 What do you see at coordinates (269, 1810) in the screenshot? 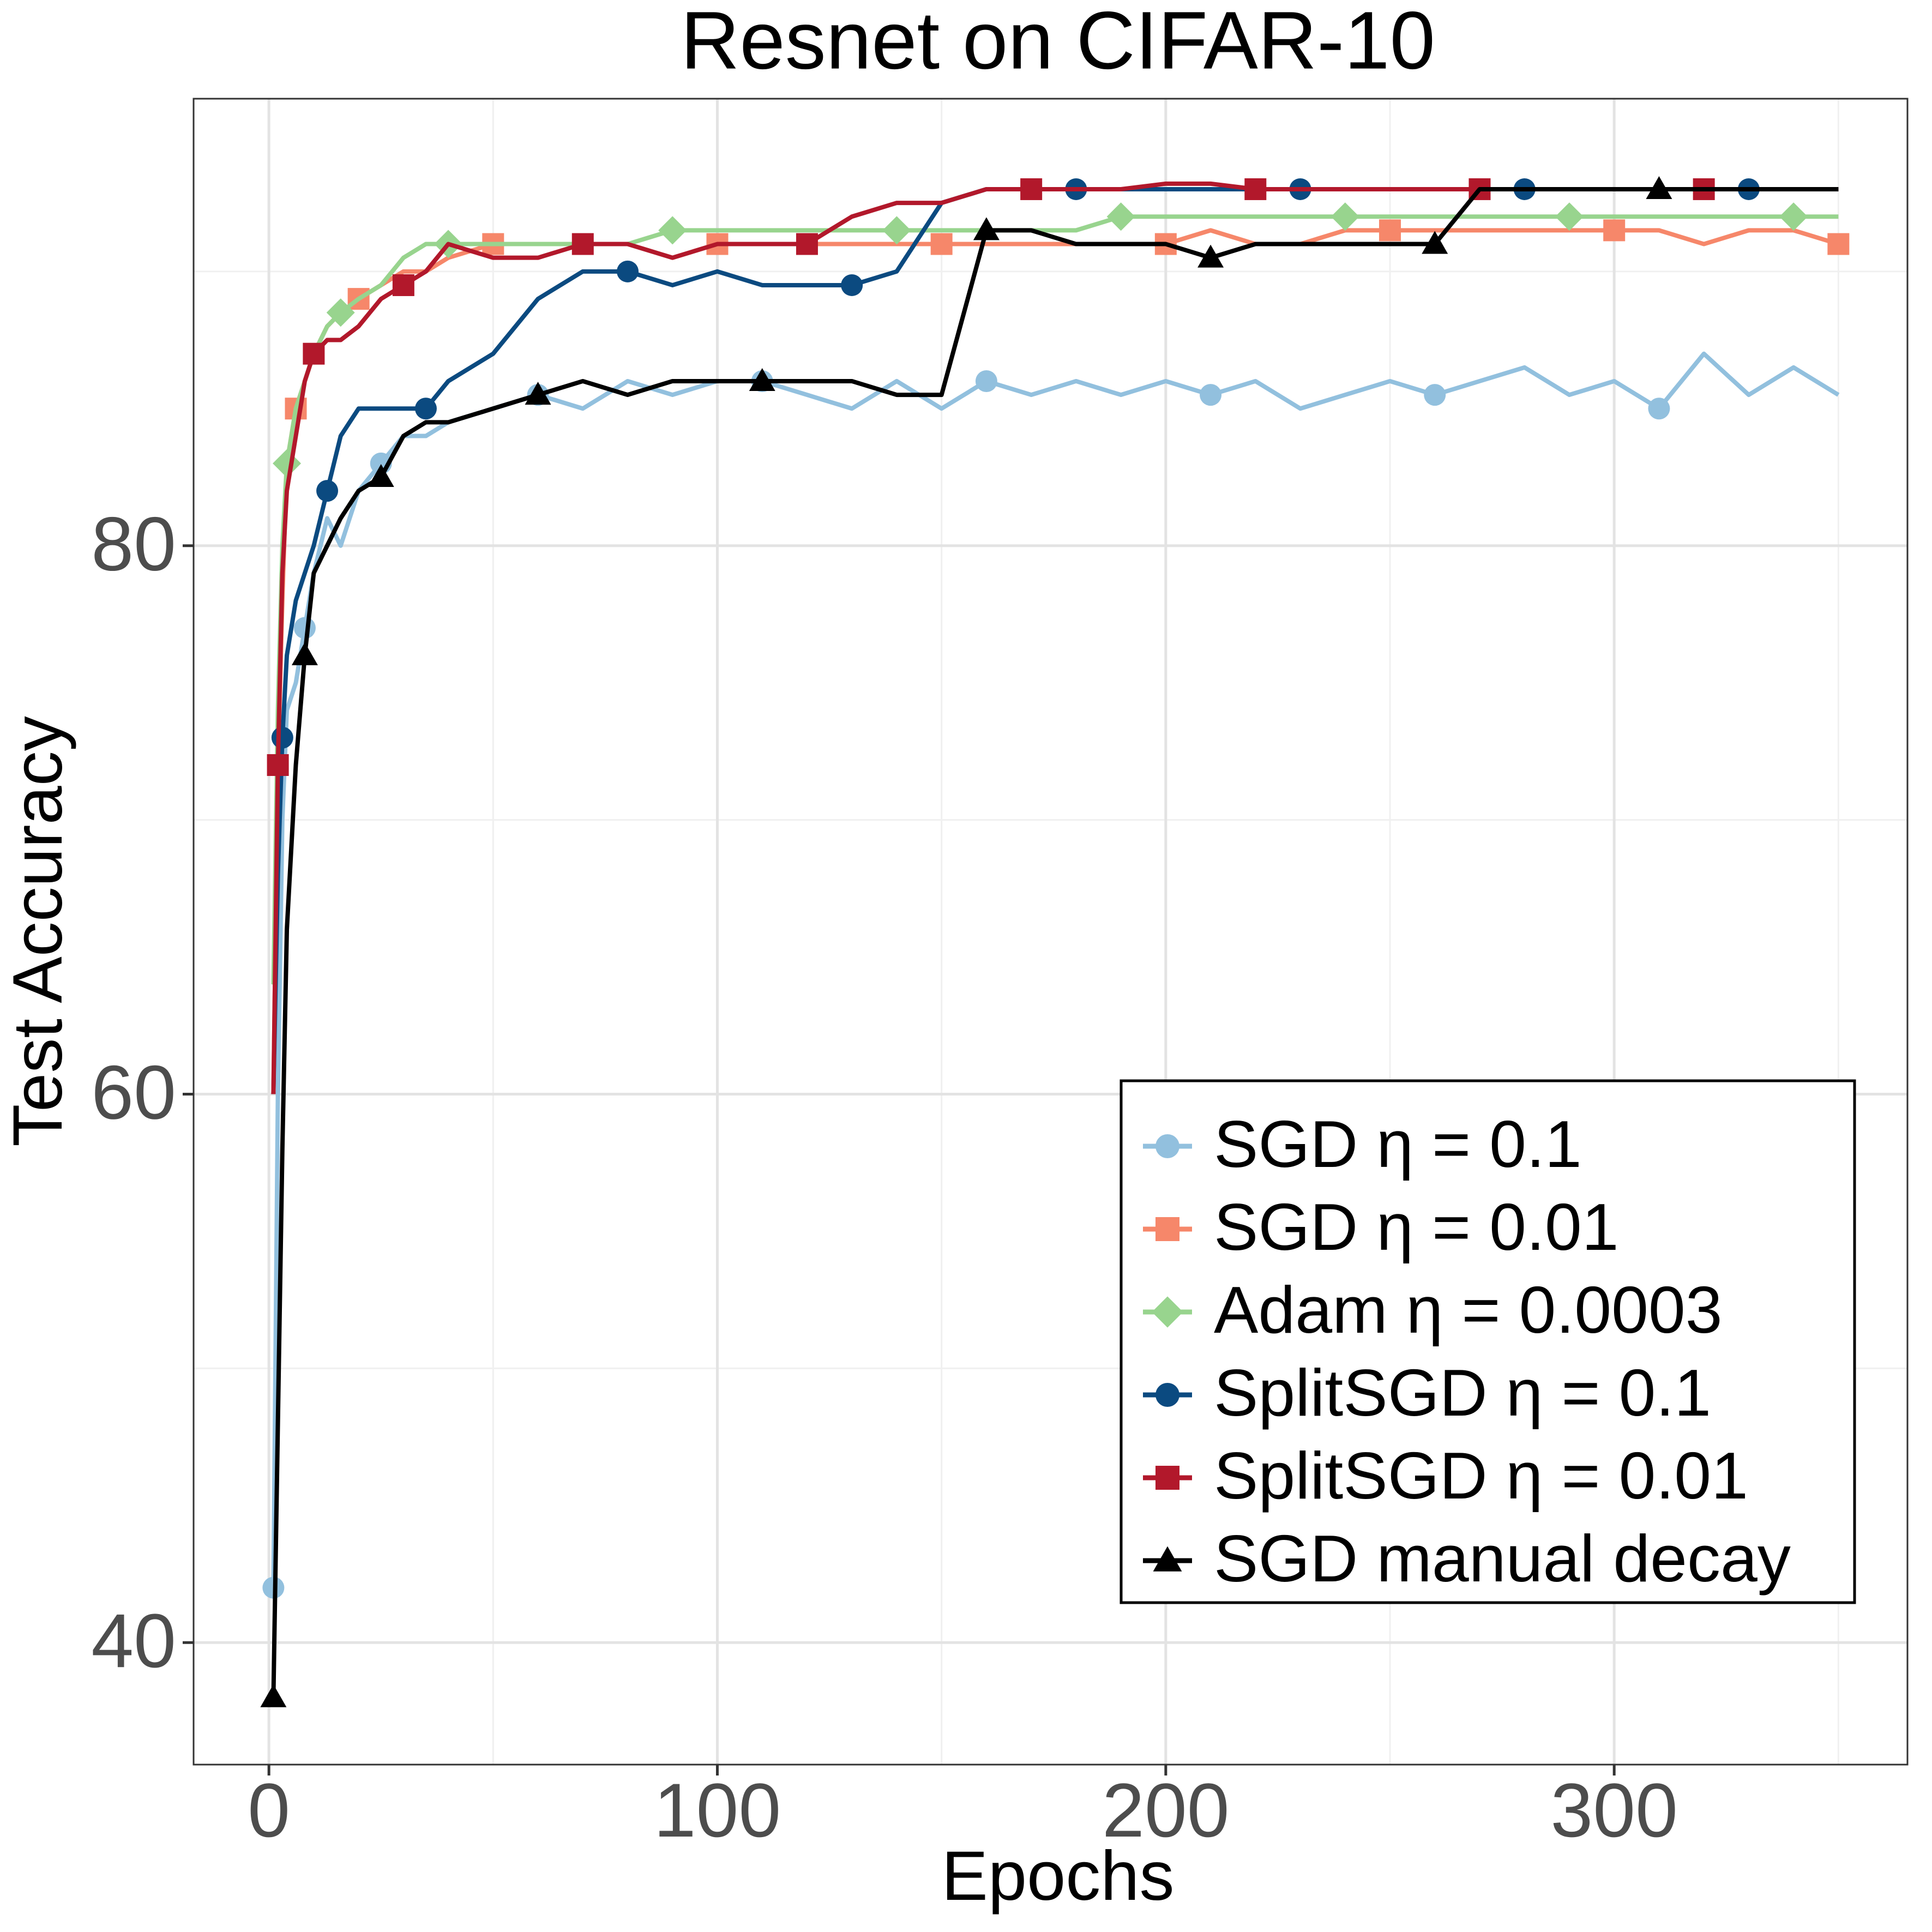
I see `x-tick-label: 0` at bounding box center [269, 1810].